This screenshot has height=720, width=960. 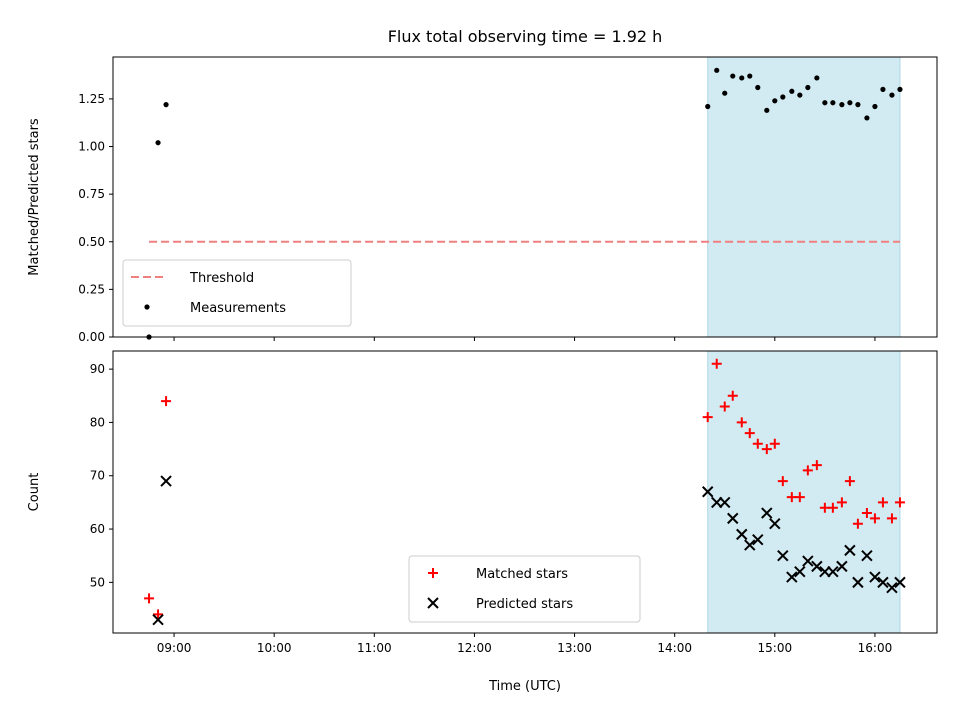 I want to click on x-tick-label: 13:00, so click(x=574, y=648).